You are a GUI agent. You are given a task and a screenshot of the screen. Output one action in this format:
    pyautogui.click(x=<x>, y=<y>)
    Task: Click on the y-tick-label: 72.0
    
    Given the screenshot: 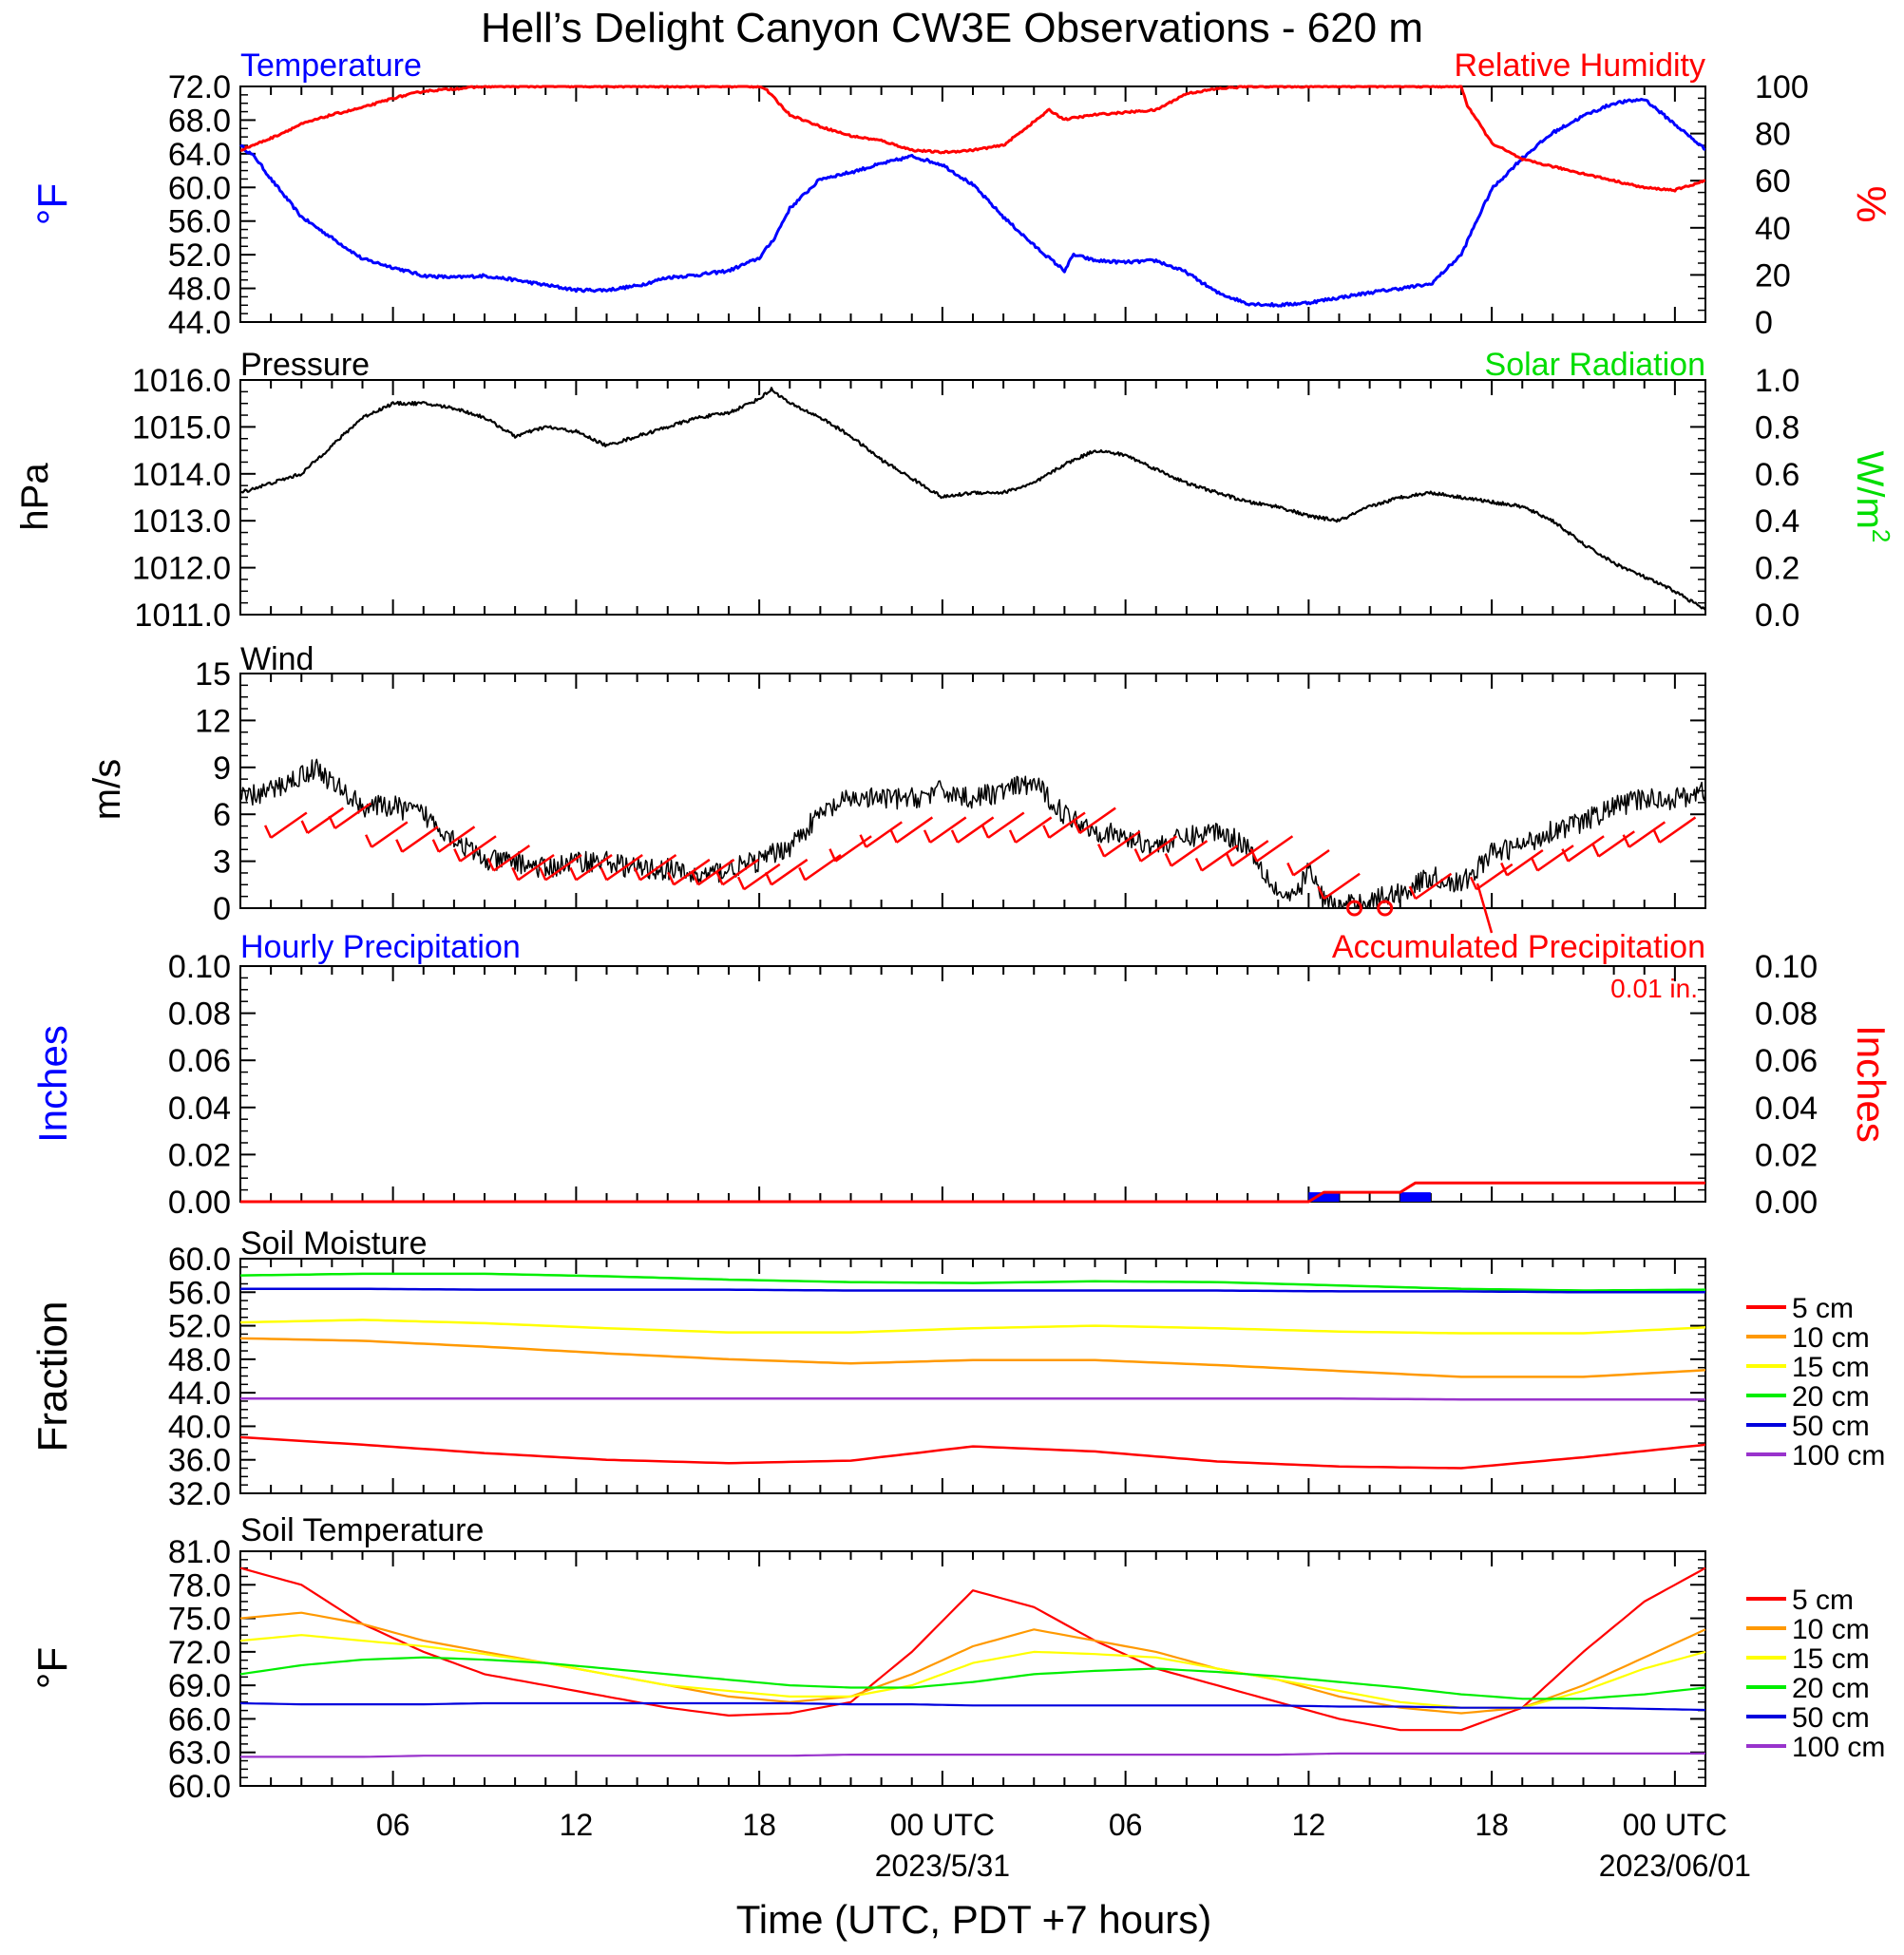 What is the action you would take?
    pyautogui.click(x=200, y=1653)
    